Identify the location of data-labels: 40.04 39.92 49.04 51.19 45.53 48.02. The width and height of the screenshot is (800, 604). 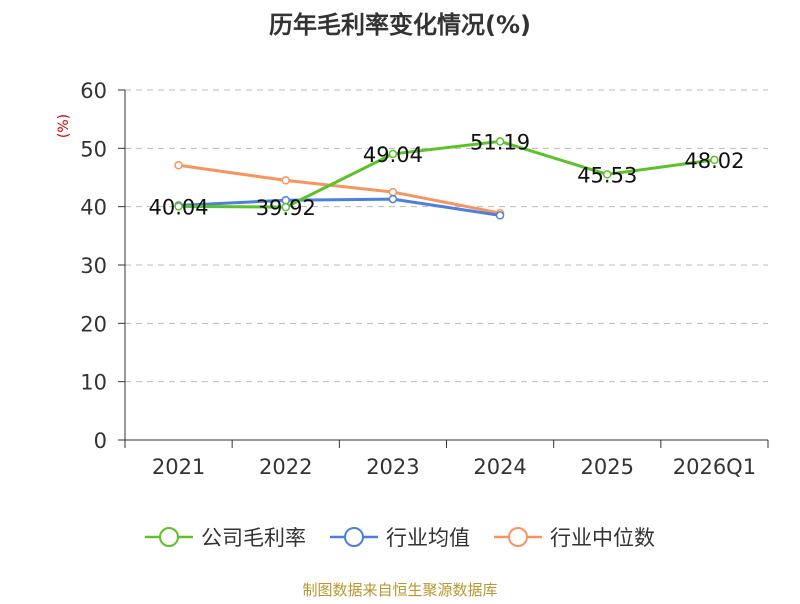
(447, 175).